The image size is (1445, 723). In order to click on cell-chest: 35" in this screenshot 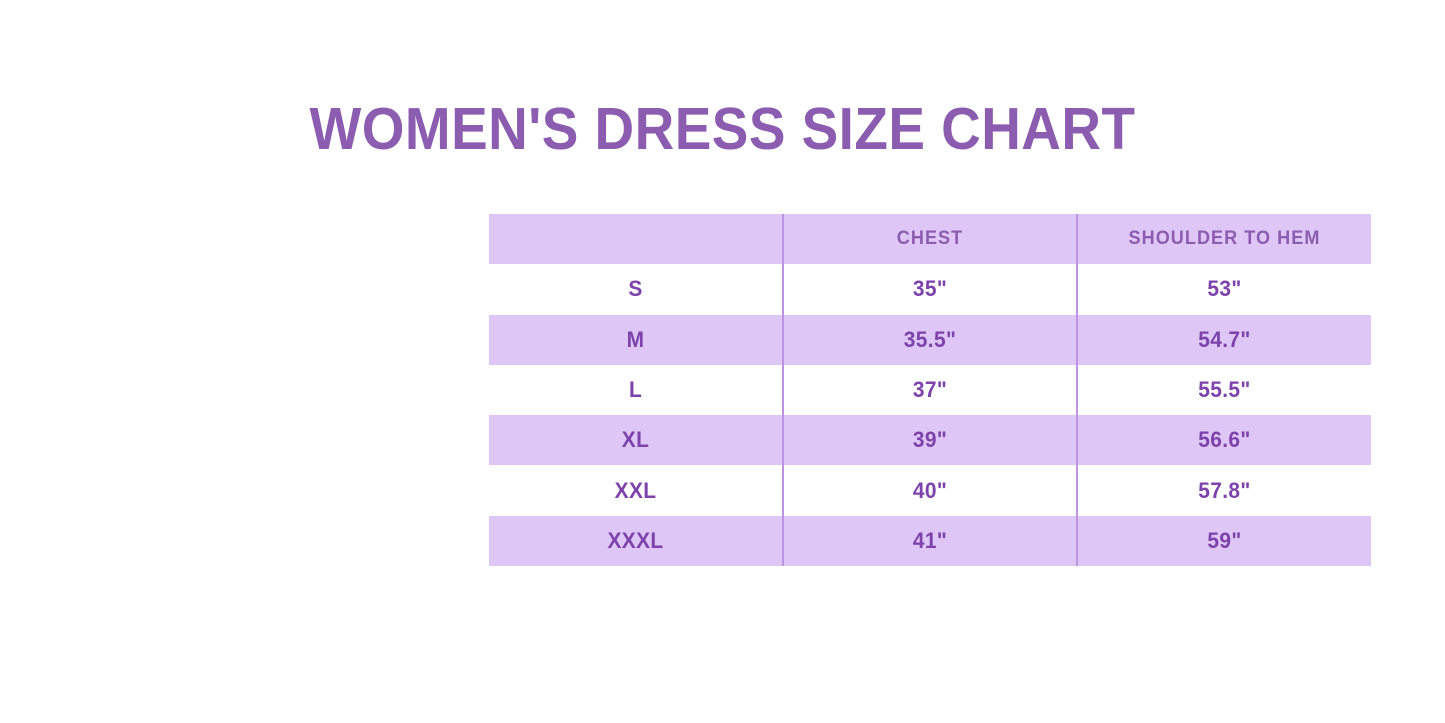, I will do `click(929, 289)`.